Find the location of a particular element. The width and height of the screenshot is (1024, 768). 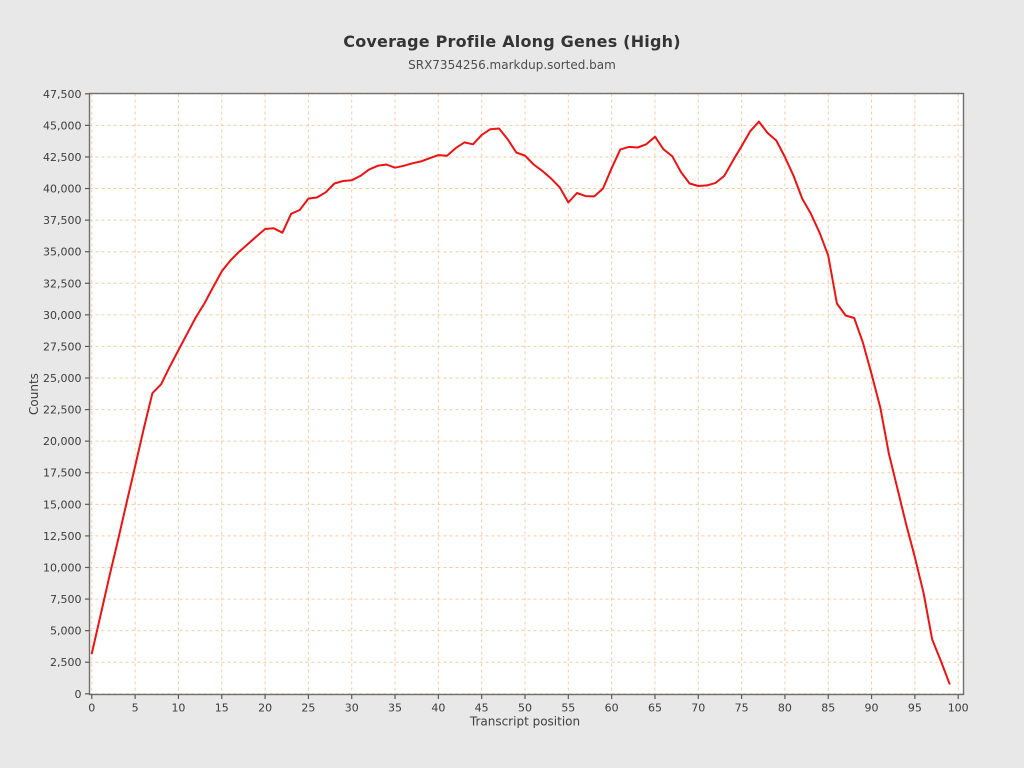

y-tick-label: 2,500 is located at coordinates (66, 662).